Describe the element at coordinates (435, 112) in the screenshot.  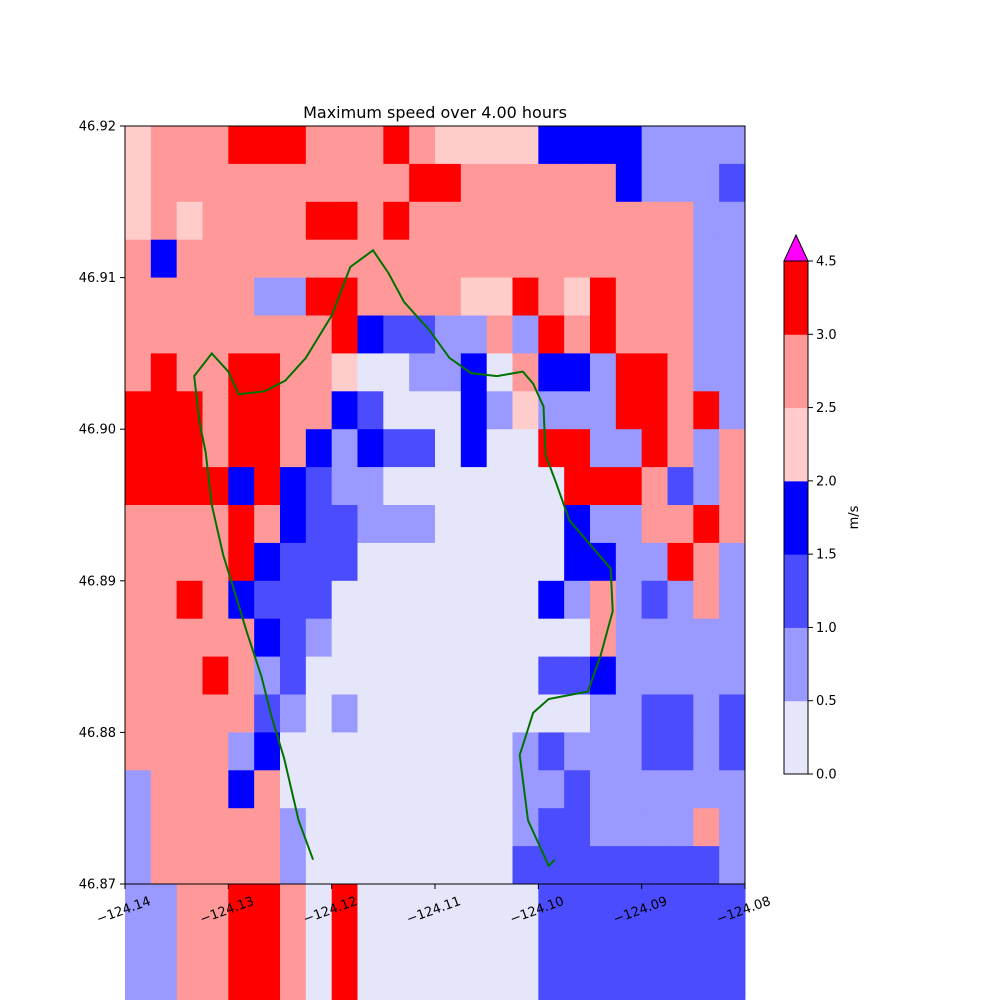
I see `chart-title: Maximum speed over 4.00 hours` at that location.